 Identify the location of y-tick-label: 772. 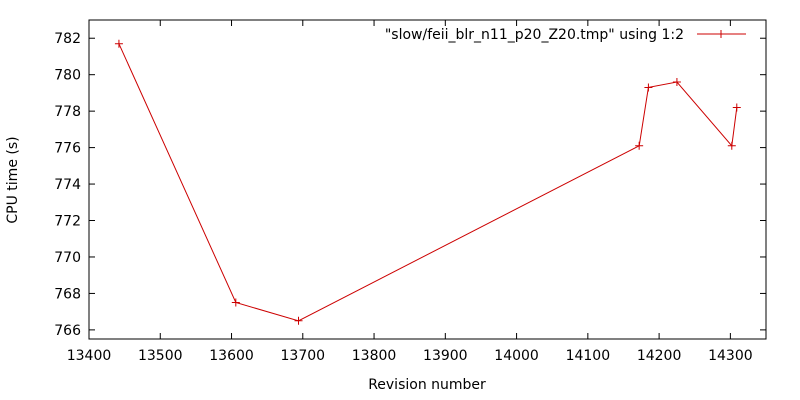
(67, 222).